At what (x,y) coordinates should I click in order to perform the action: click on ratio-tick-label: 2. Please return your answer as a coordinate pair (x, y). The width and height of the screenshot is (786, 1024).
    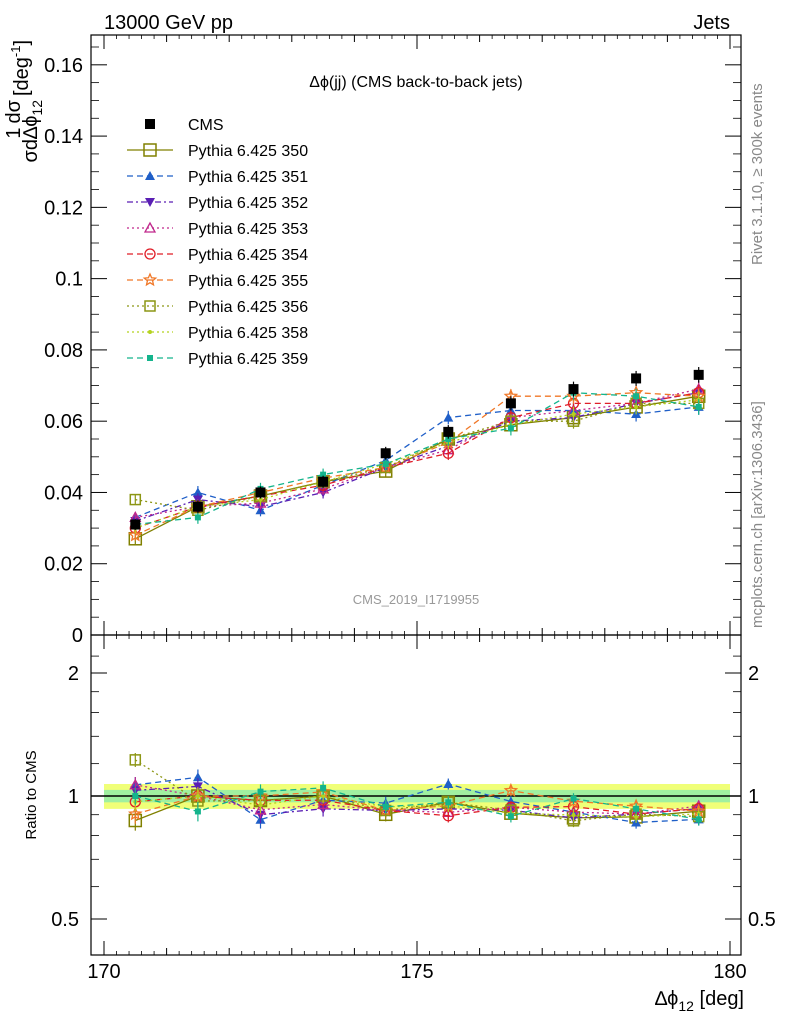
    Looking at the image, I should click on (73, 674).